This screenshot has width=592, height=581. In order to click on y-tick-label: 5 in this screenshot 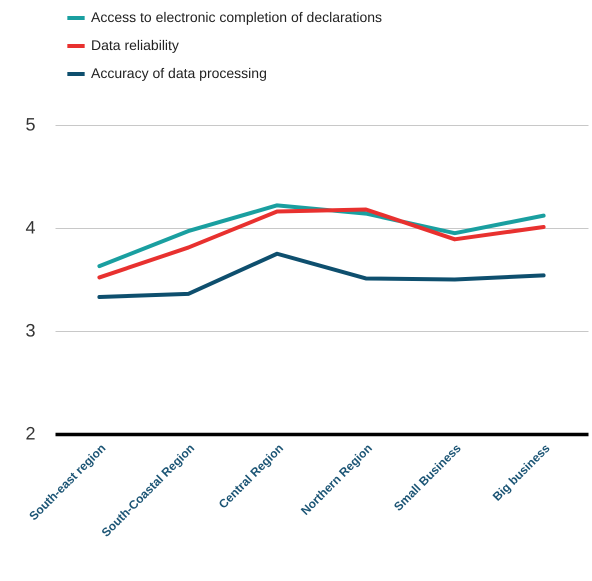, I will do `click(30, 124)`.